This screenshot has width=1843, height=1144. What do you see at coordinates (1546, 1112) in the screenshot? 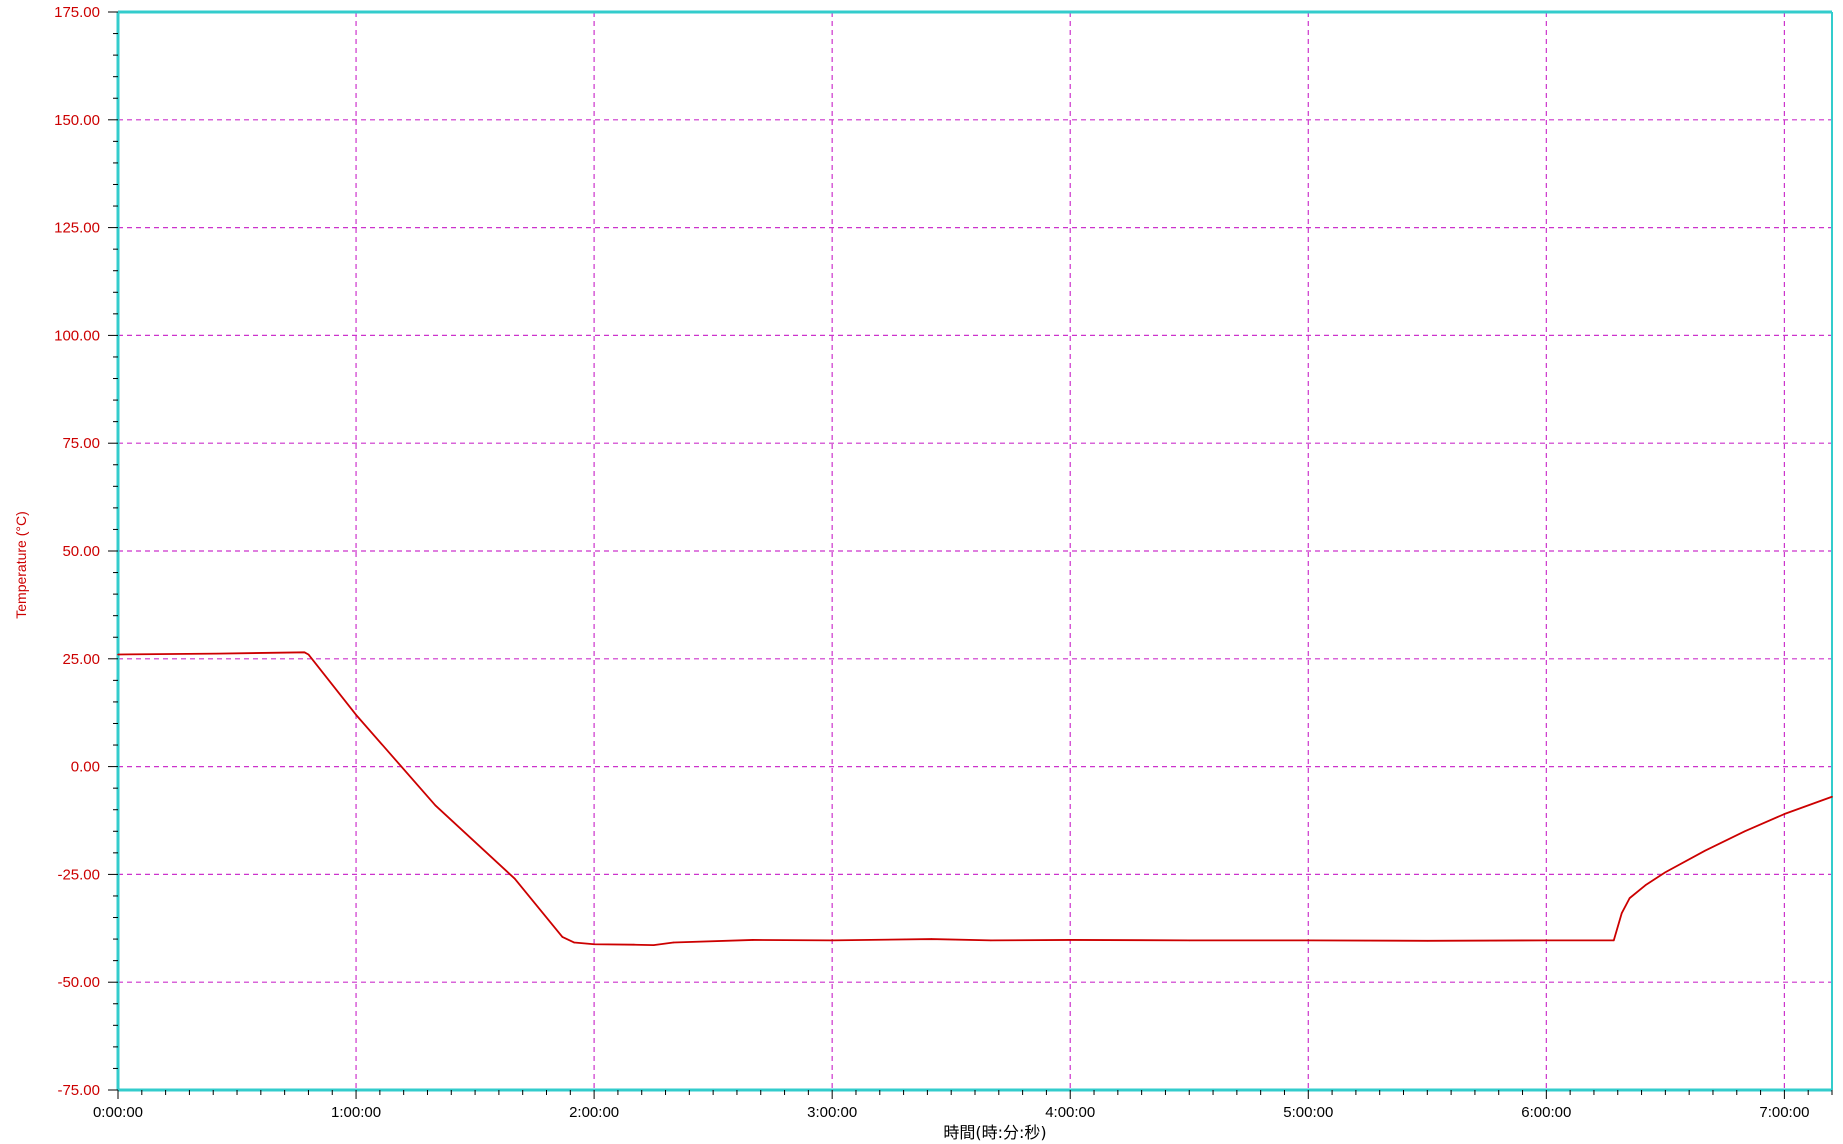
I see `x-tick-label: 6:00:00` at bounding box center [1546, 1112].